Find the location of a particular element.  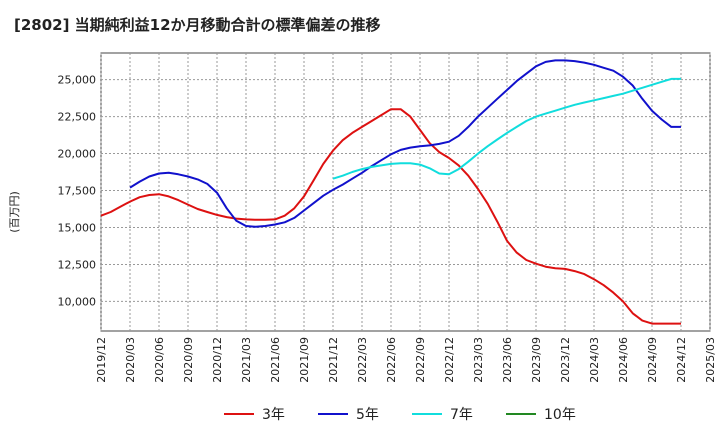

x-tick-label: 2020/06 is located at coordinates (159, 360).